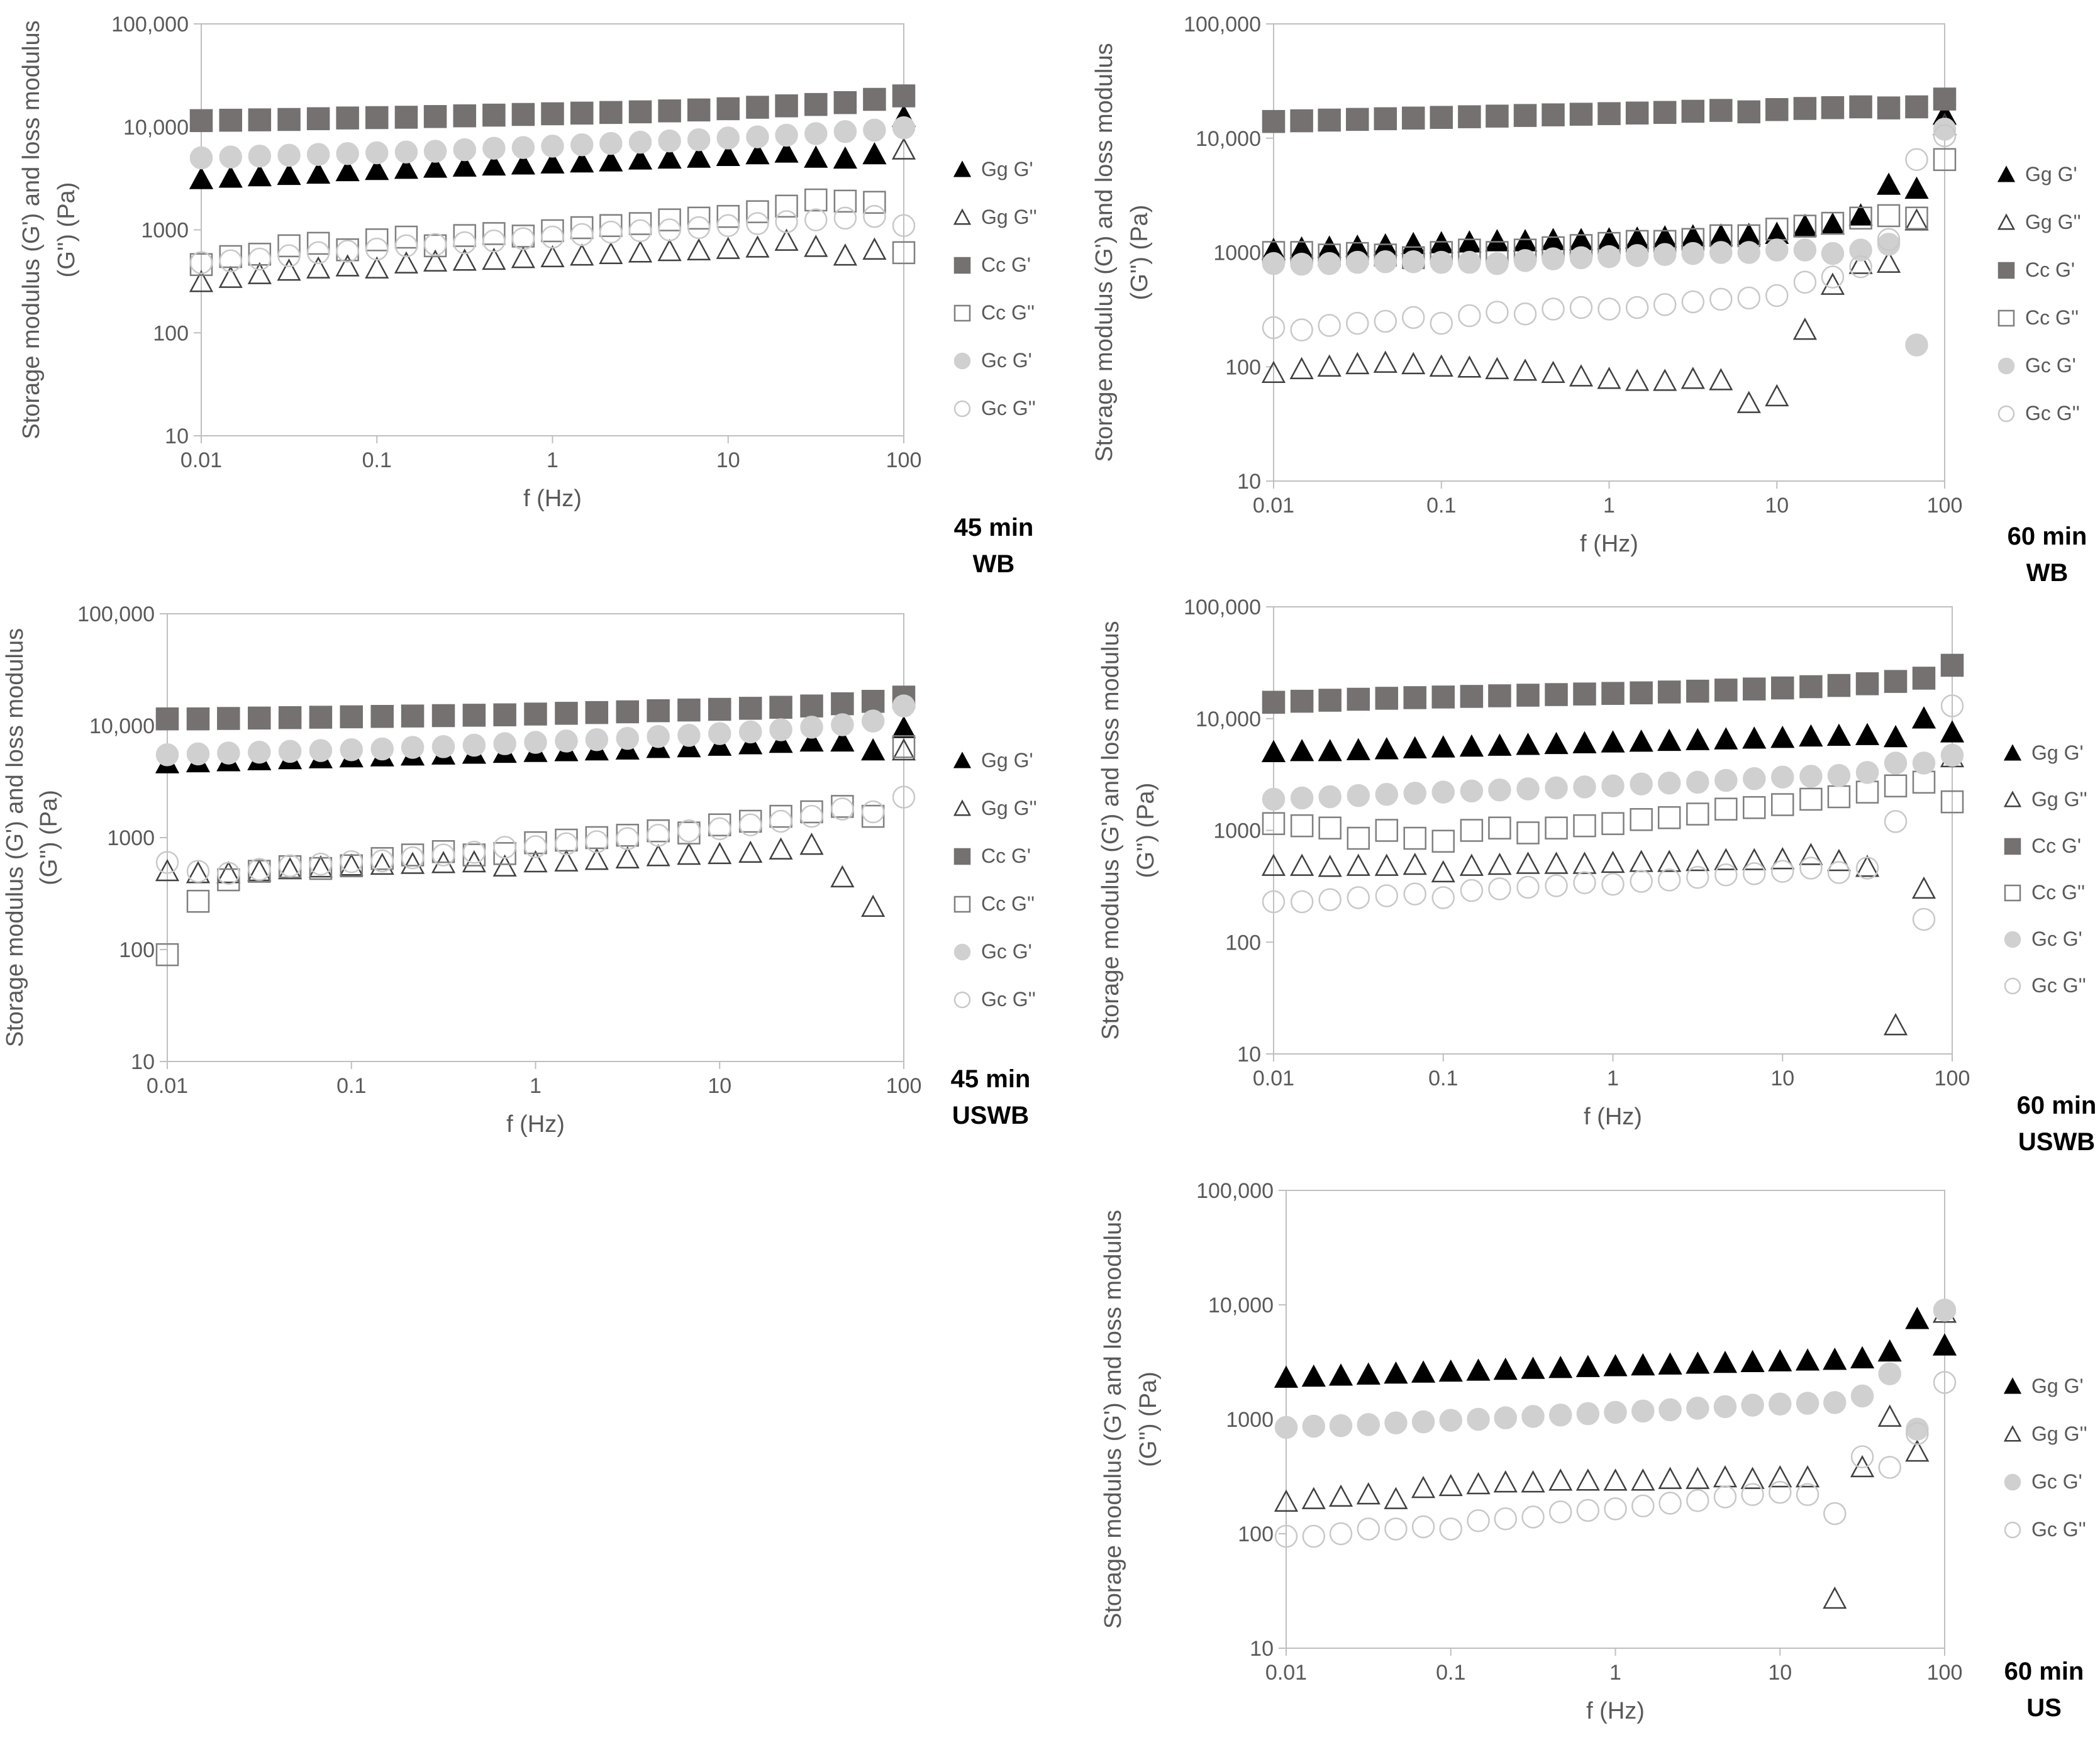 Image resolution: width=2100 pixels, height=1740 pixels. What do you see at coordinates (536, 1086) in the screenshot?
I see `x-tick-label: 1` at bounding box center [536, 1086].